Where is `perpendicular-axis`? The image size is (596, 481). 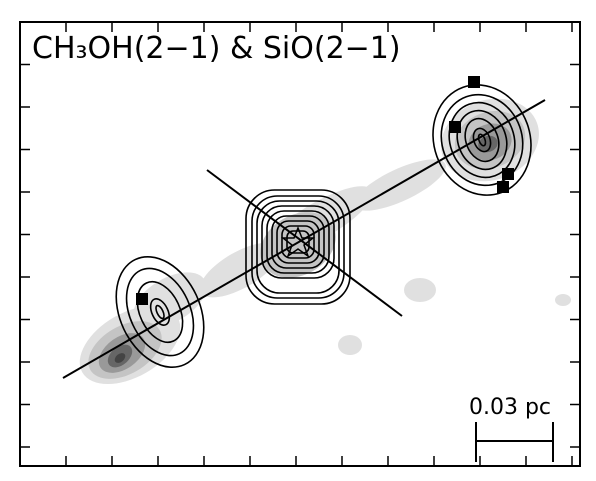 perpendicular-axis is located at coordinates (304, 243).